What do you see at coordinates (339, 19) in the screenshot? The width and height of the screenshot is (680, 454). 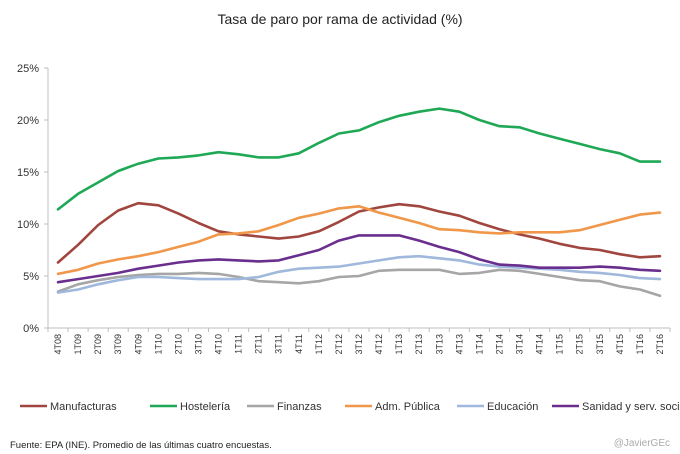 I see `chart-title: Tasa de paro por rama de actividad (%)` at bounding box center [339, 19].